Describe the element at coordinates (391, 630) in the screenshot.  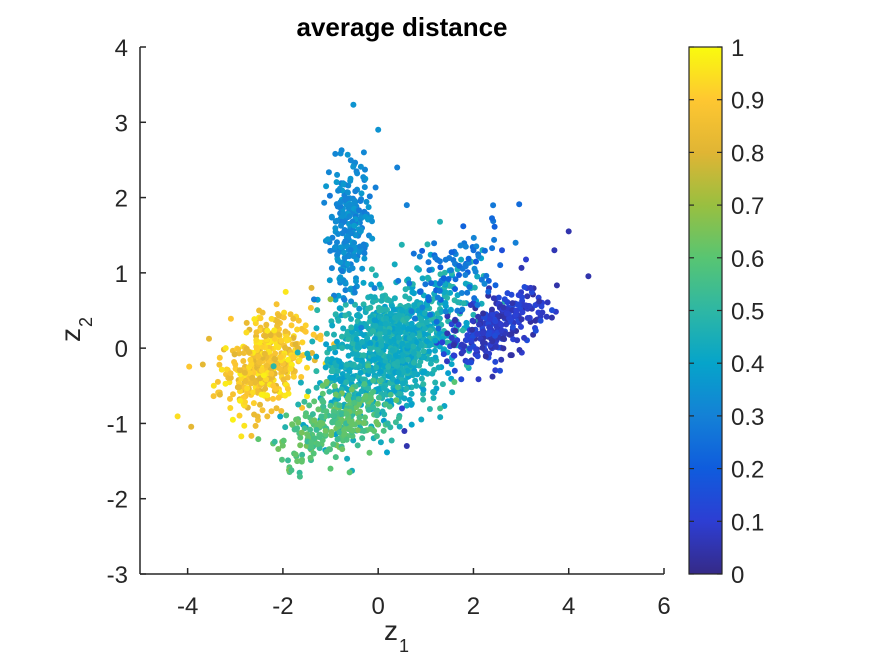
I see `x-axis-label-main: z` at that location.